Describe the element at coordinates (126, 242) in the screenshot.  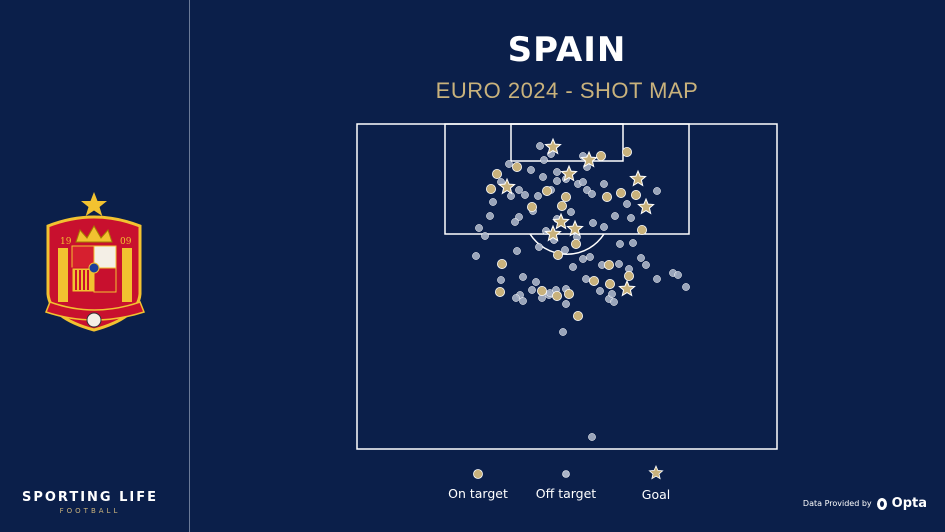
I see `crest-year-right: 09` at that location.